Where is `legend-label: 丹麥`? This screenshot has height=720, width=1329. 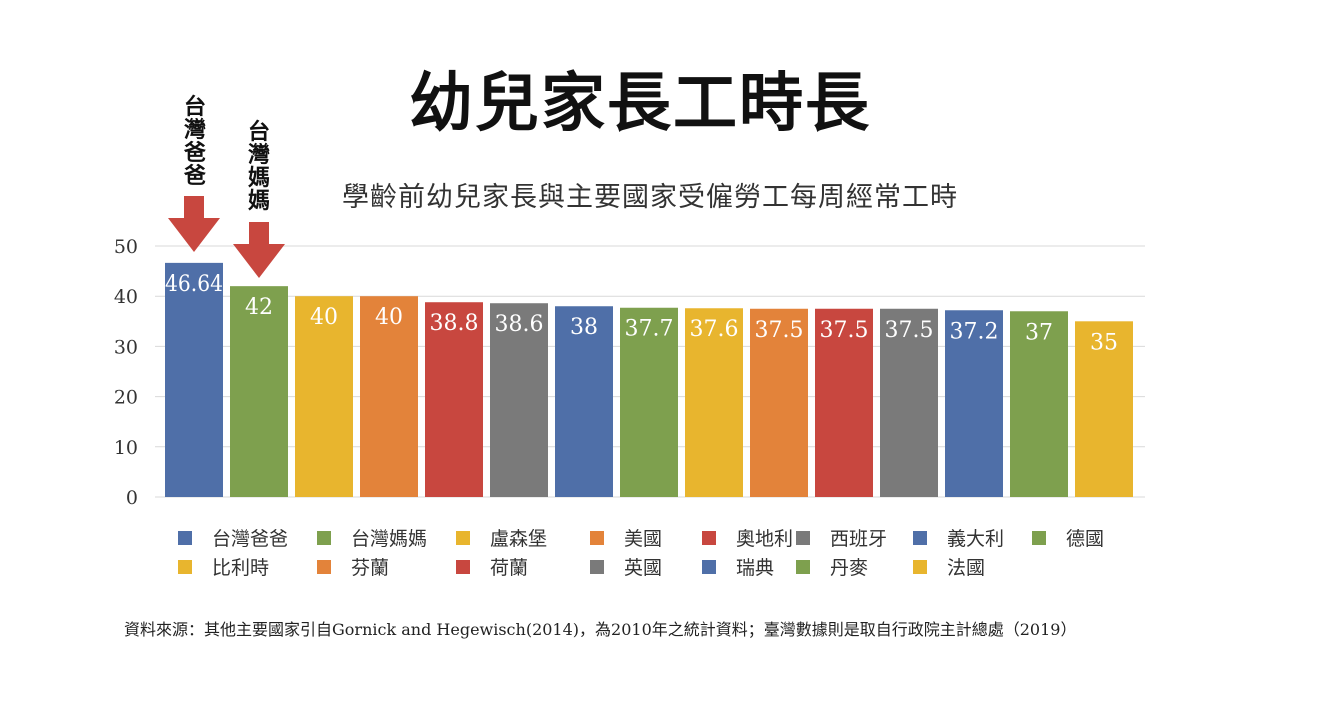 legend-label: 丹麥 is located at coordinates (849, 568).